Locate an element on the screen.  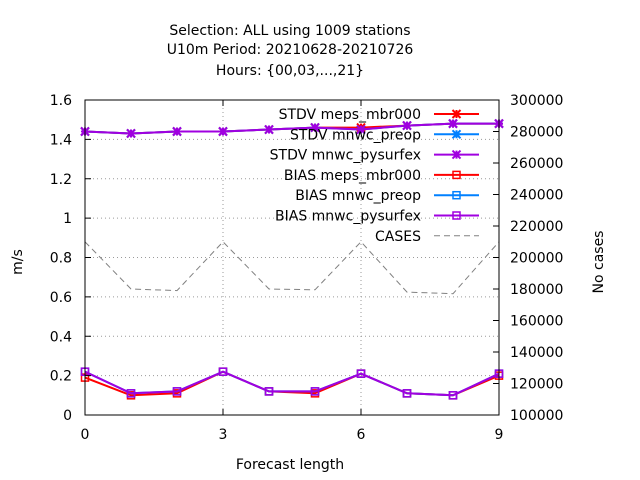
x-tick-label: 9 is located at coordinates (499, 435).